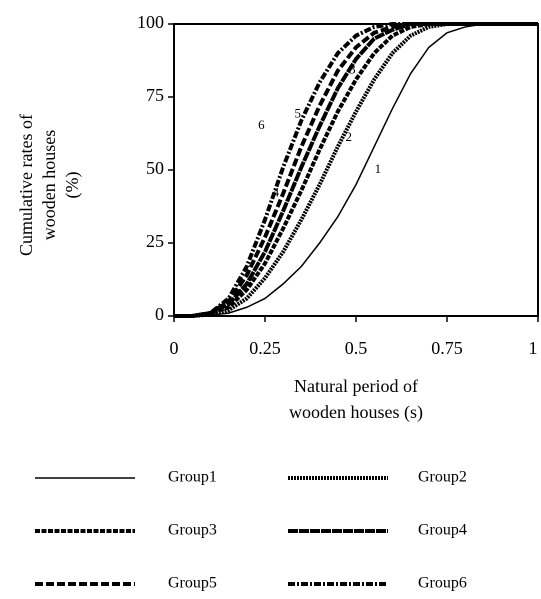  I want to click on legend-label: Group5, so click(192, 583).